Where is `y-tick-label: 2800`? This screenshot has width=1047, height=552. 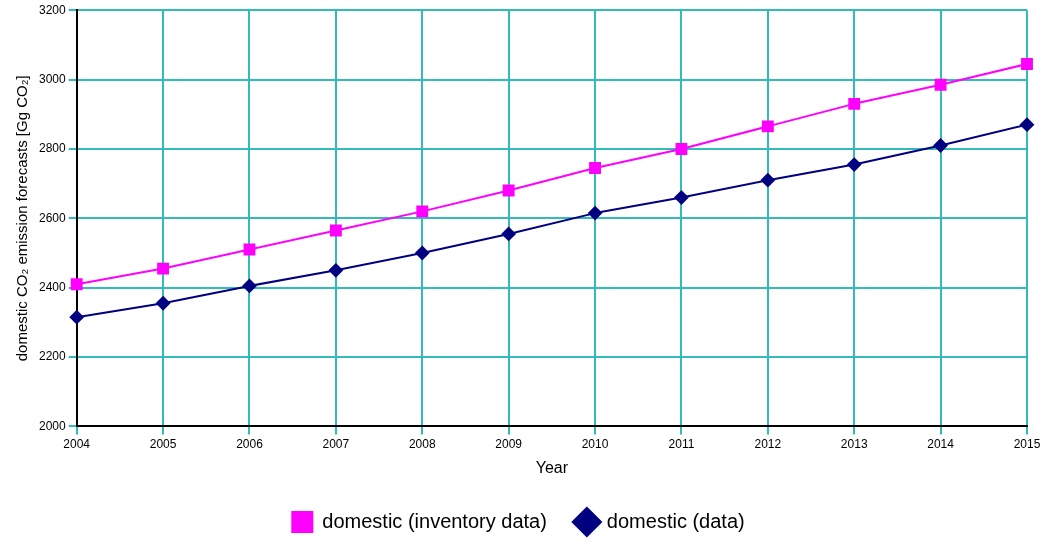
y-tick-label: 2800 is located at coordinates (52, 148).